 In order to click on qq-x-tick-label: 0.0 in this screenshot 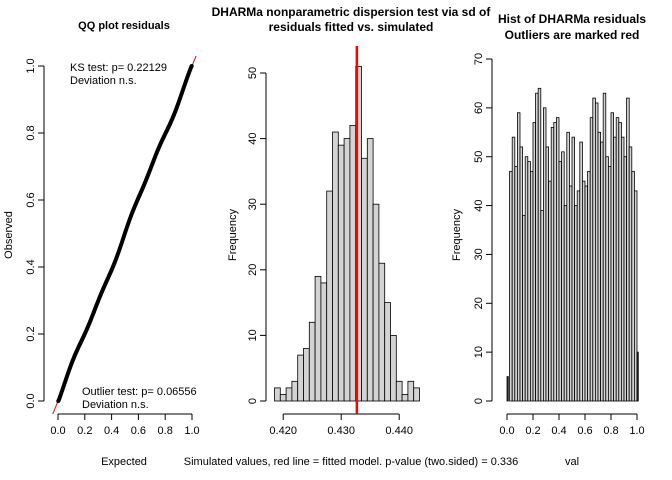, I will do `click(57, 431)`.